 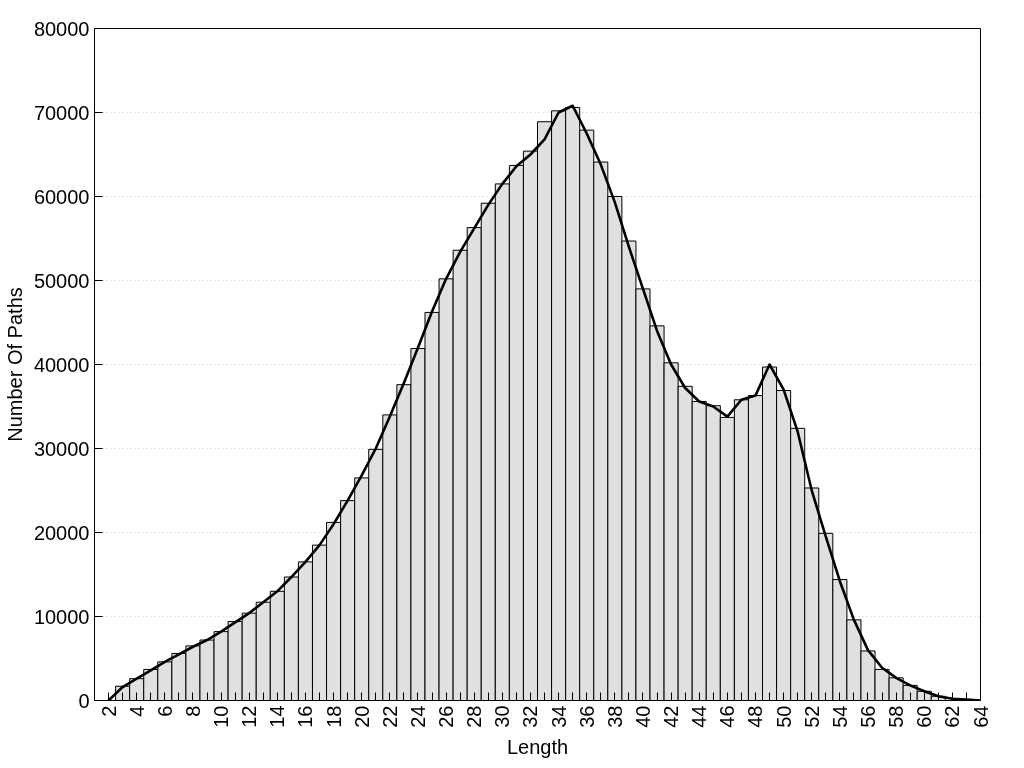 What do you see at coordinates (389, 716) in the screenshot?
I see `x-tick-label: 22` at bounding box center [389, 716].